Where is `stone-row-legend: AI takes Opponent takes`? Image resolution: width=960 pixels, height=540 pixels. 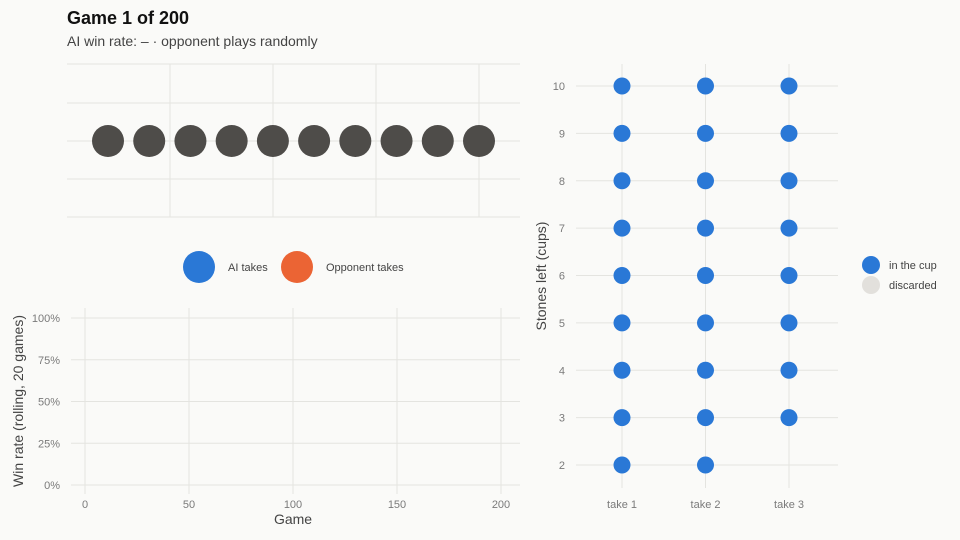
stone-row-legend: AI takes Opponent takes is located at coordinates (293, 267).